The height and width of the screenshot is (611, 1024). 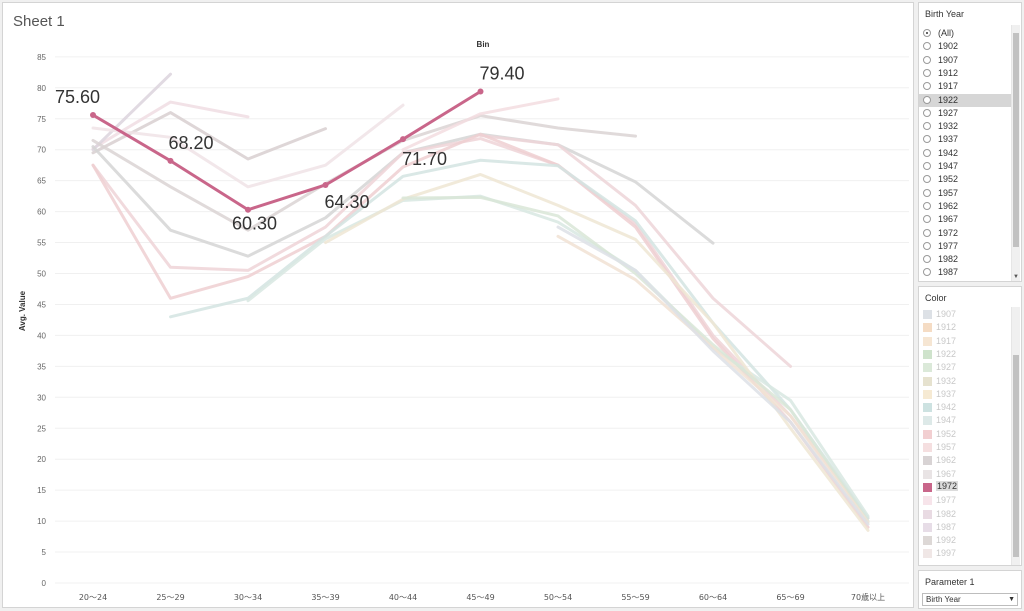 What do you see at coordinates (970, 599) in the screenshot?
I see `parameter-dropdown: Birth Year ▼` at bounding box center [970, 599].